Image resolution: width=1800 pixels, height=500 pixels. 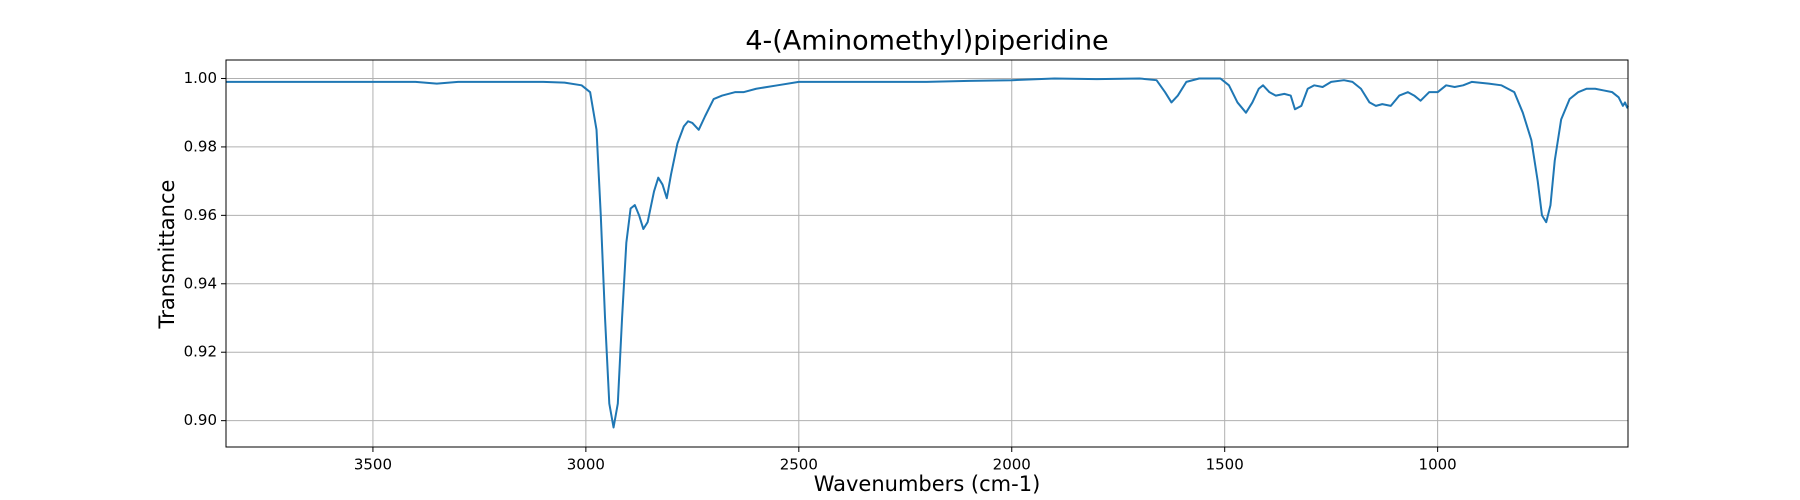 What do you see at coordinates (927, 484) in the screenshot?
I see `x-axis-label: Wavenumbers (cm-1)` at bounding box center [927, 484].